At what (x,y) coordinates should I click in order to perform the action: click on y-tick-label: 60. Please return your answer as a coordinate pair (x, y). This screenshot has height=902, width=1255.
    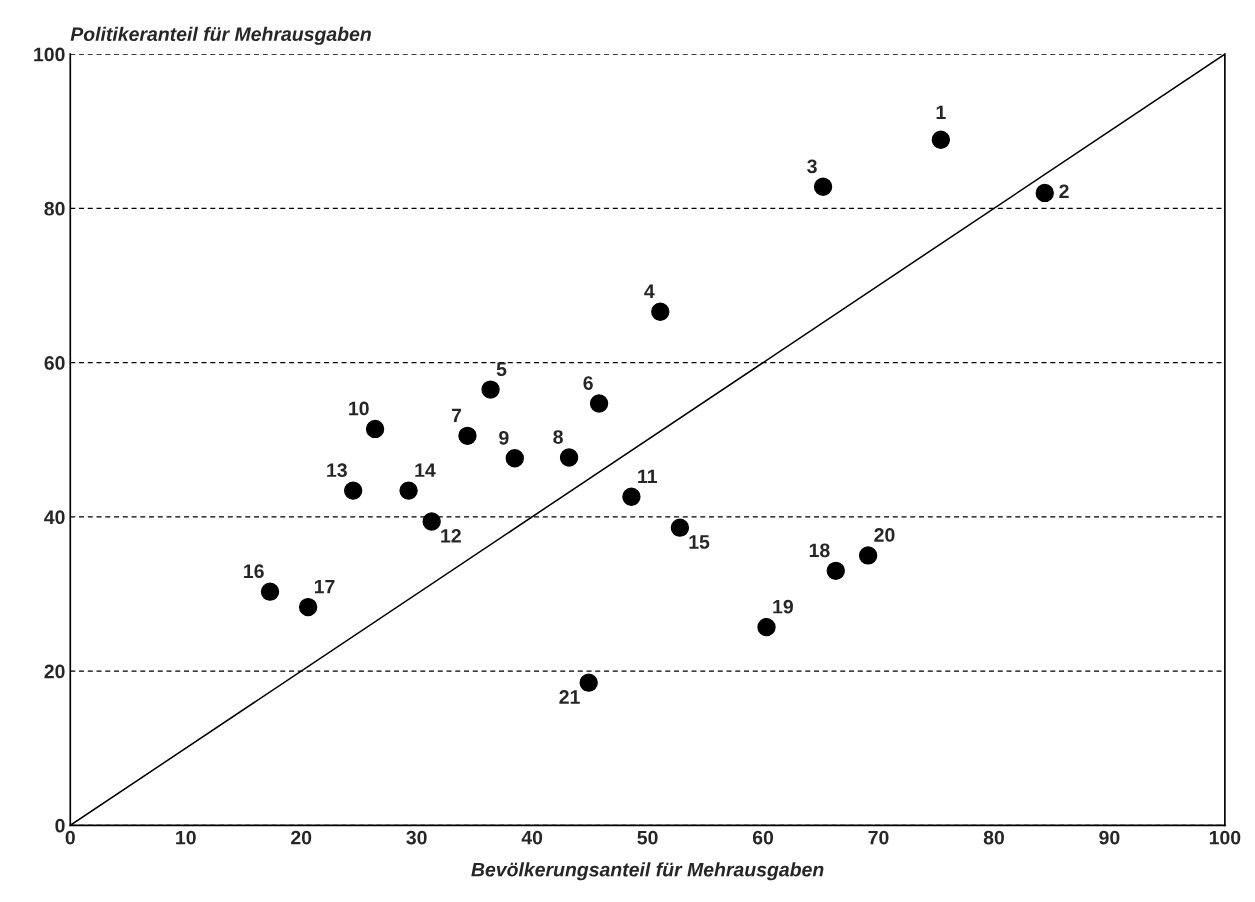
    Looking at the image, I should click on (54, 363).